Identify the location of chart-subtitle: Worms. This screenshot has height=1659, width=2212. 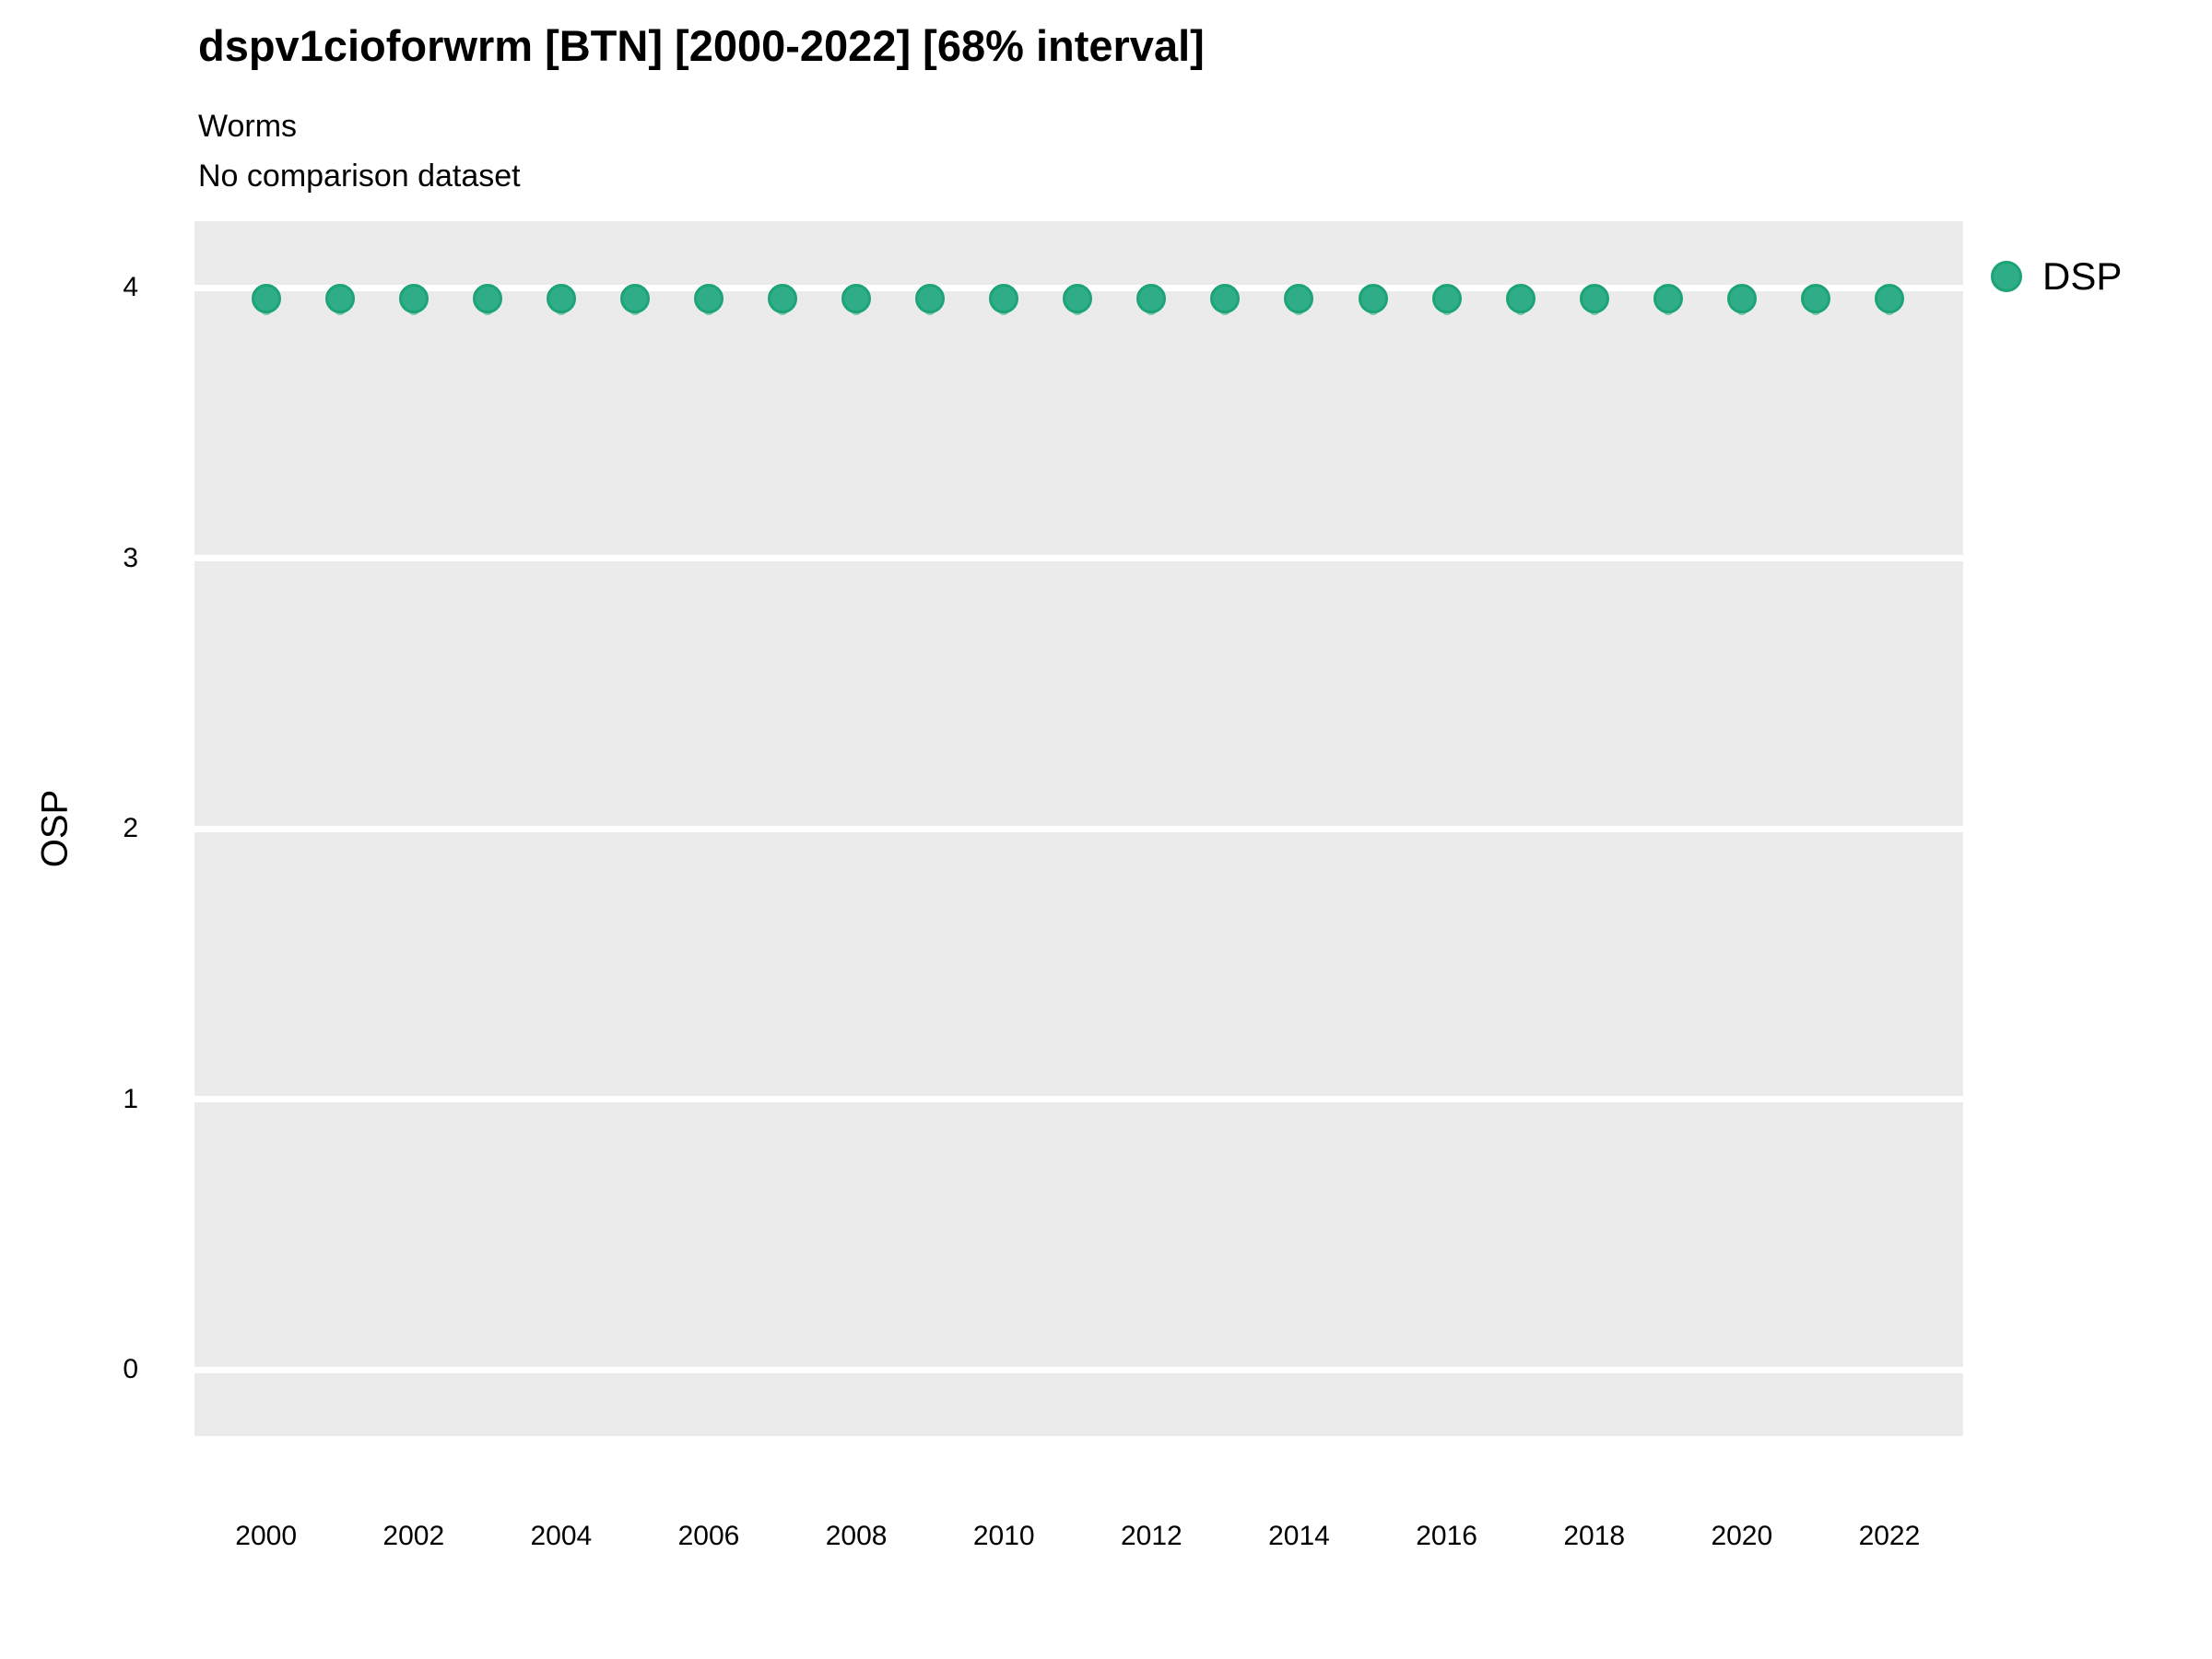
(248, 126).